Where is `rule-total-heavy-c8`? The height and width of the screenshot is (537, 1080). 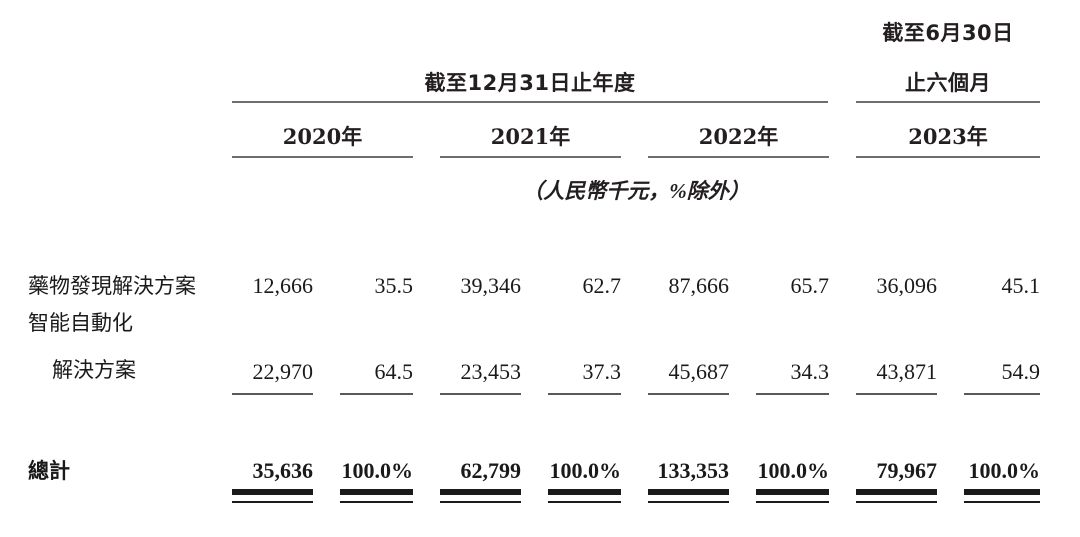 rule-total-heavy-c8 is located at coordinates (1002, 492).